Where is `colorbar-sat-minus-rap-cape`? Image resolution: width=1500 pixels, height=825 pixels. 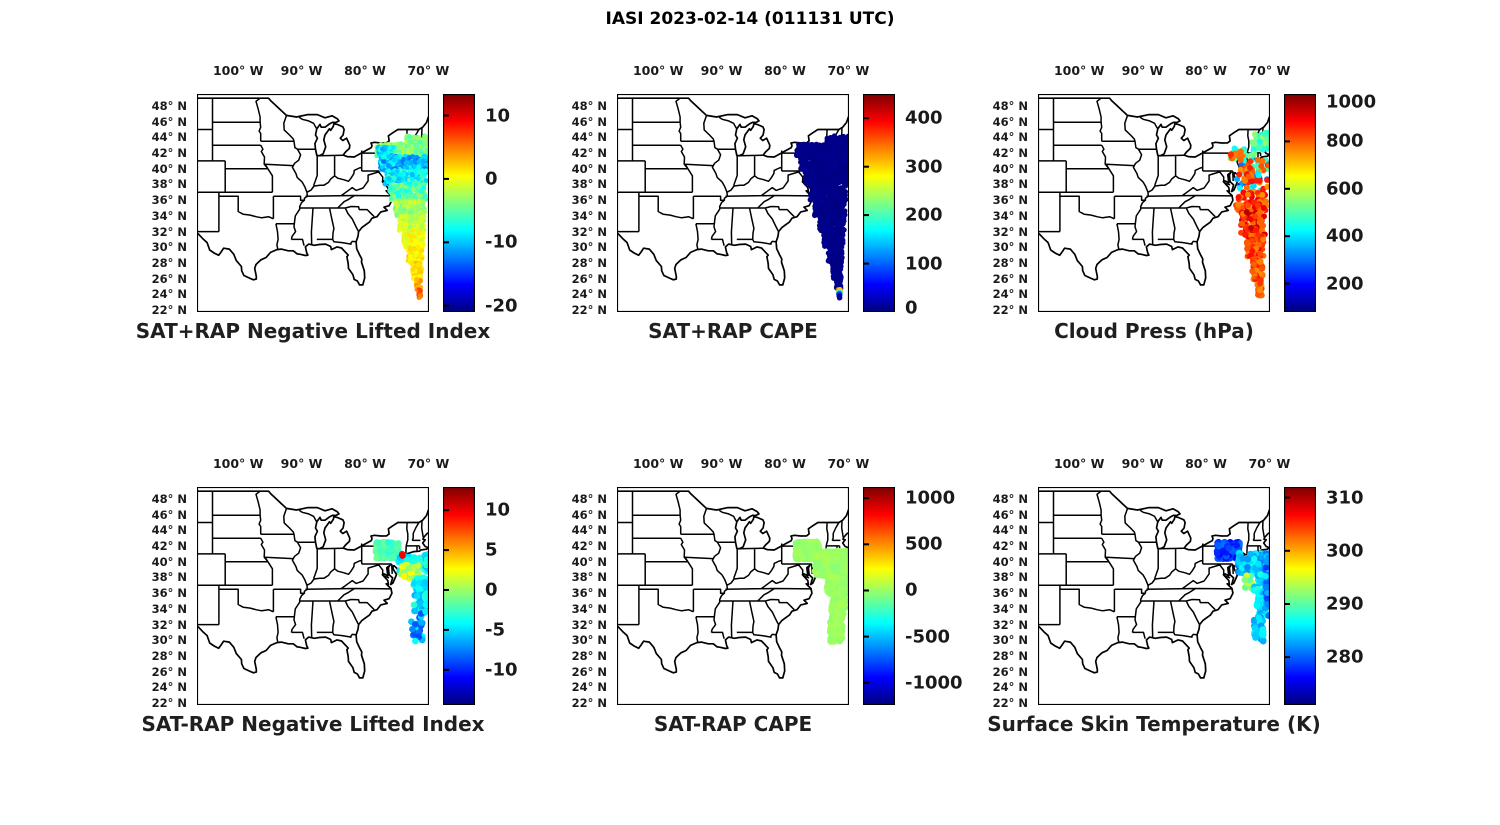
colorbar-sat-minus-rap-cape is located at coordinates (879, 596).